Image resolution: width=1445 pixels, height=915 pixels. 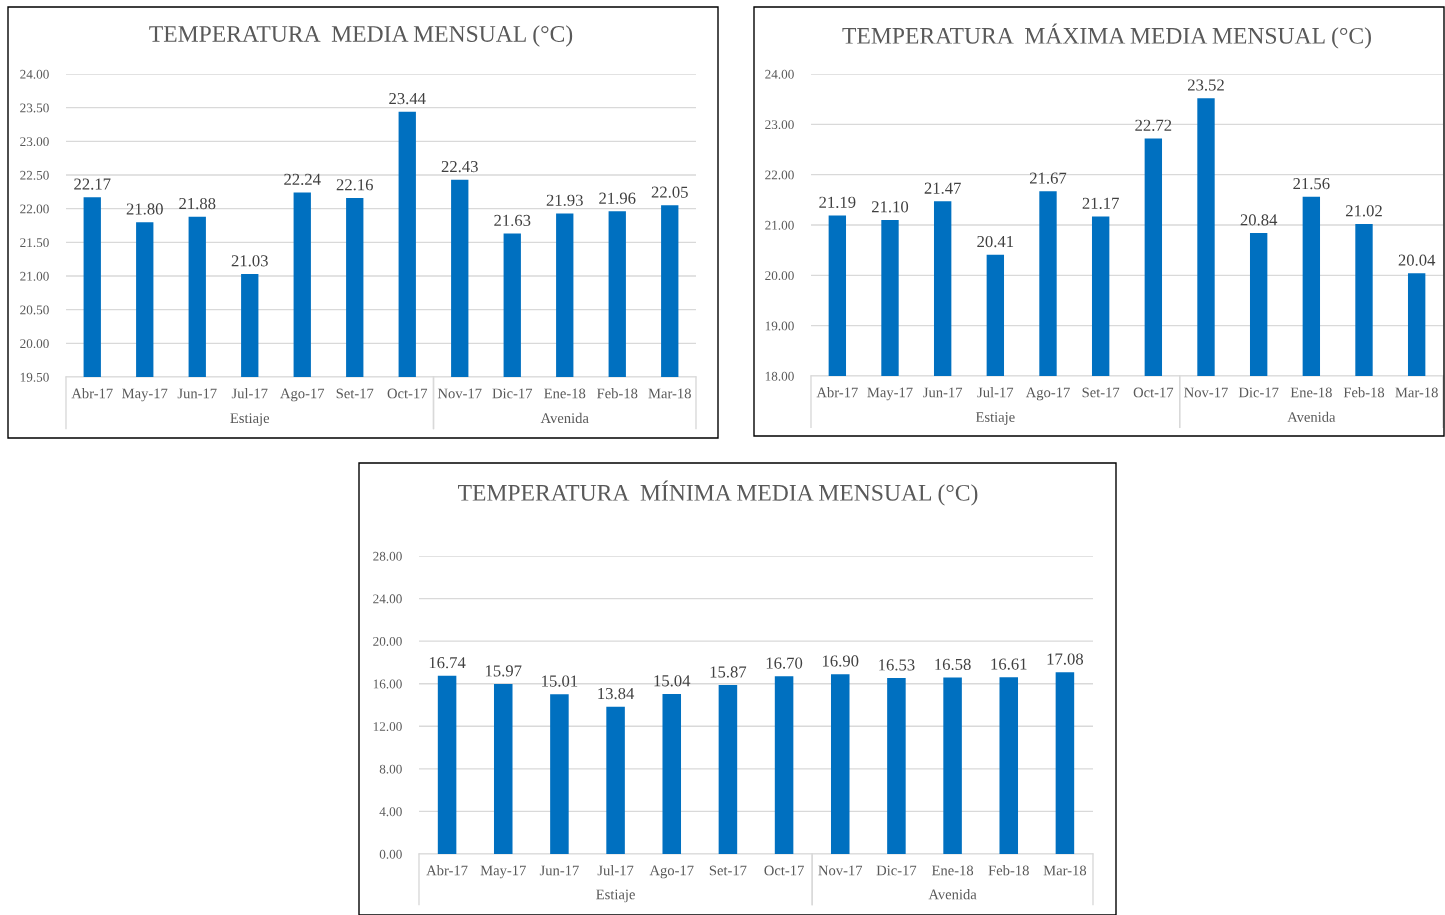 I want to click on data-label: 22.05, so click(x=669, y=192).